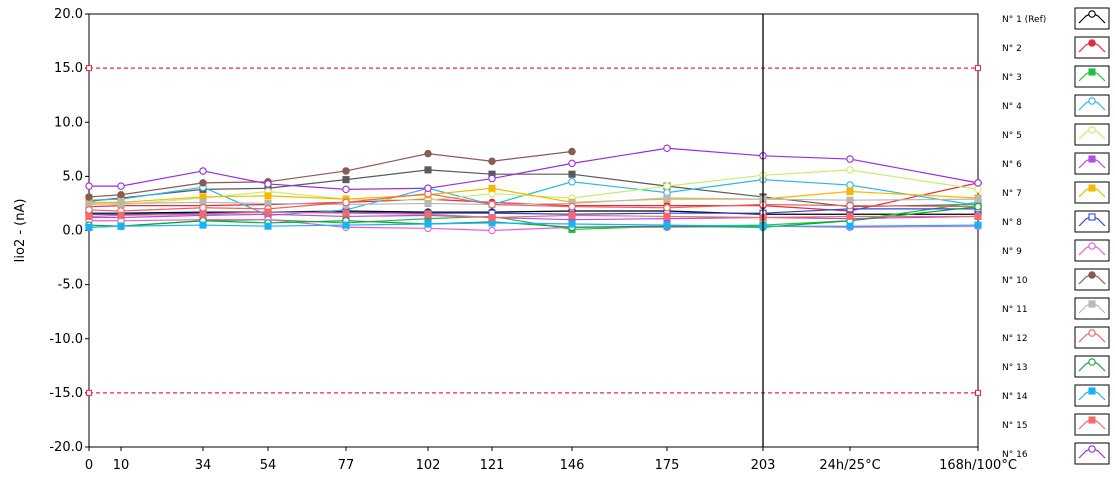  I want to click on legend-item: N° 7, so click(1056, 192).